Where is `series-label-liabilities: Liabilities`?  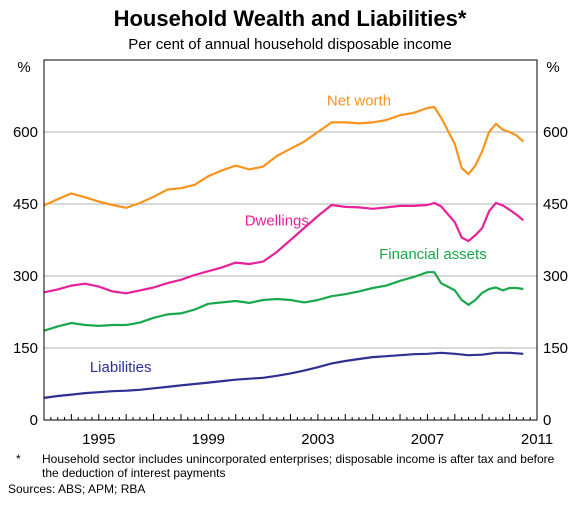
series-label-liabilities: Liabilities is located at coordinates (121, 367).